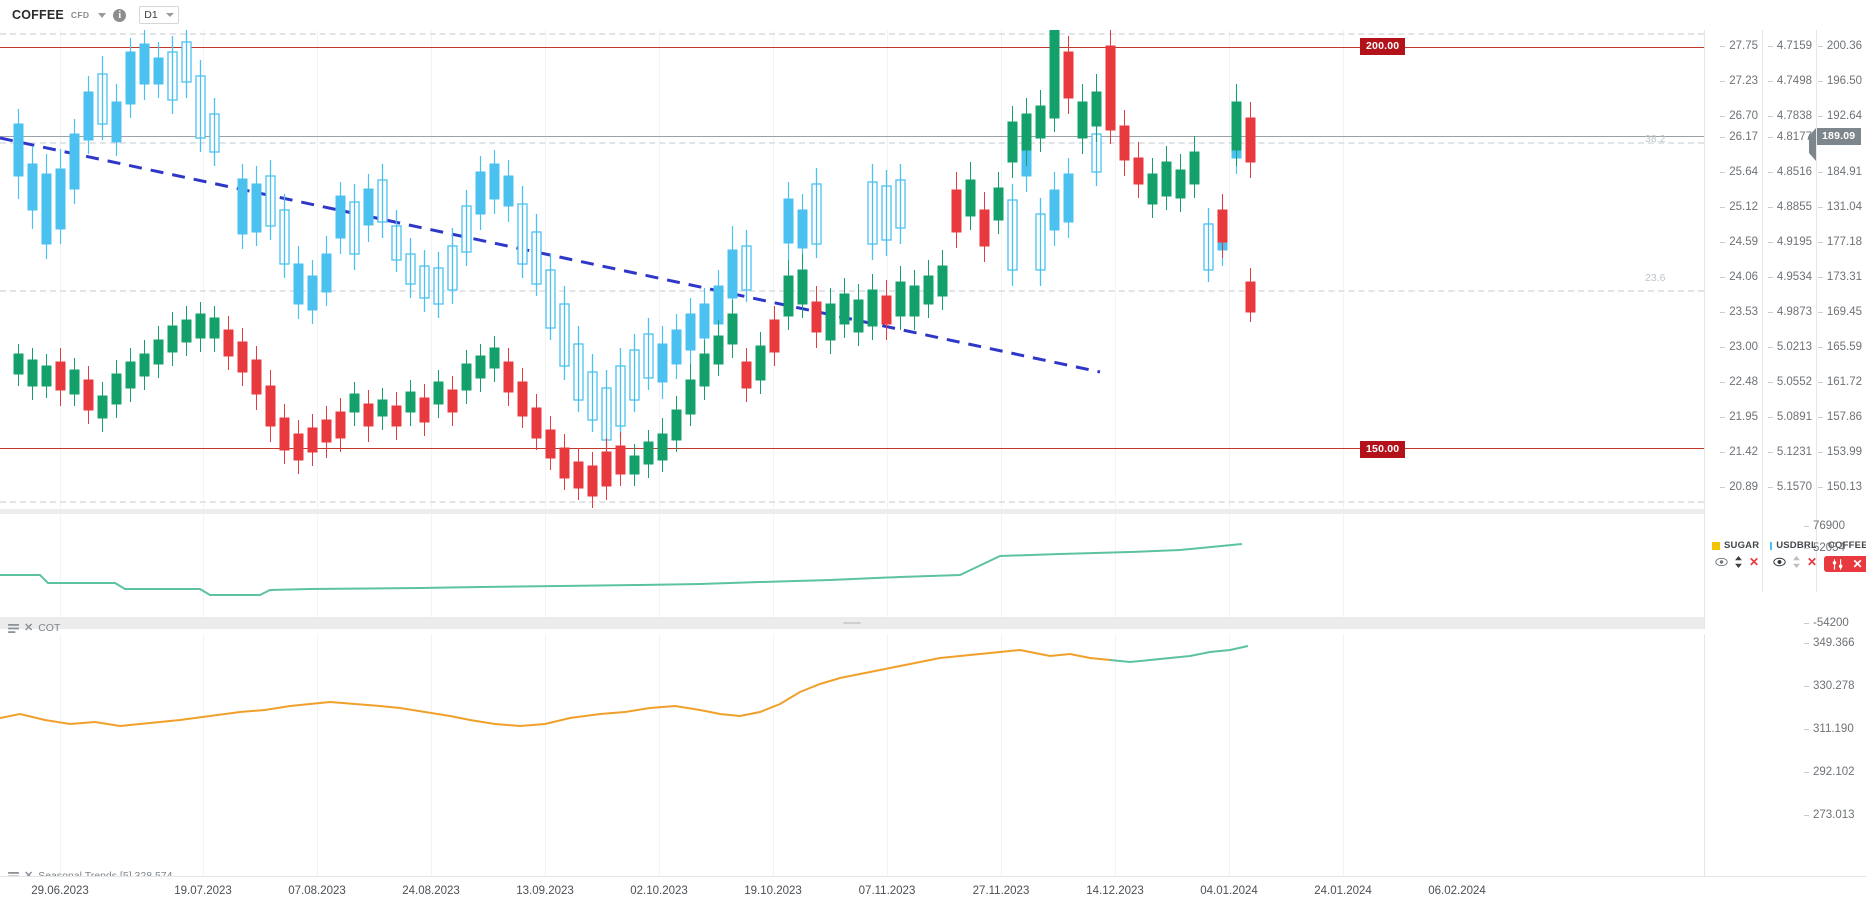 This screenshot has width=1866, height=909. What do you see at coordinates (1835, 144) in the screenshot?
I see `current-price-tag: 189.09` at bounding box center [1835, 144].